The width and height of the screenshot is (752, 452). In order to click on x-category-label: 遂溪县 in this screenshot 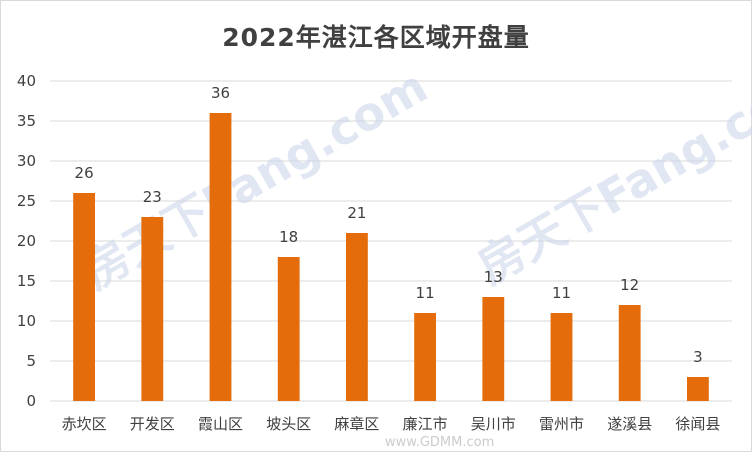, I will do `click(629, 424)`.